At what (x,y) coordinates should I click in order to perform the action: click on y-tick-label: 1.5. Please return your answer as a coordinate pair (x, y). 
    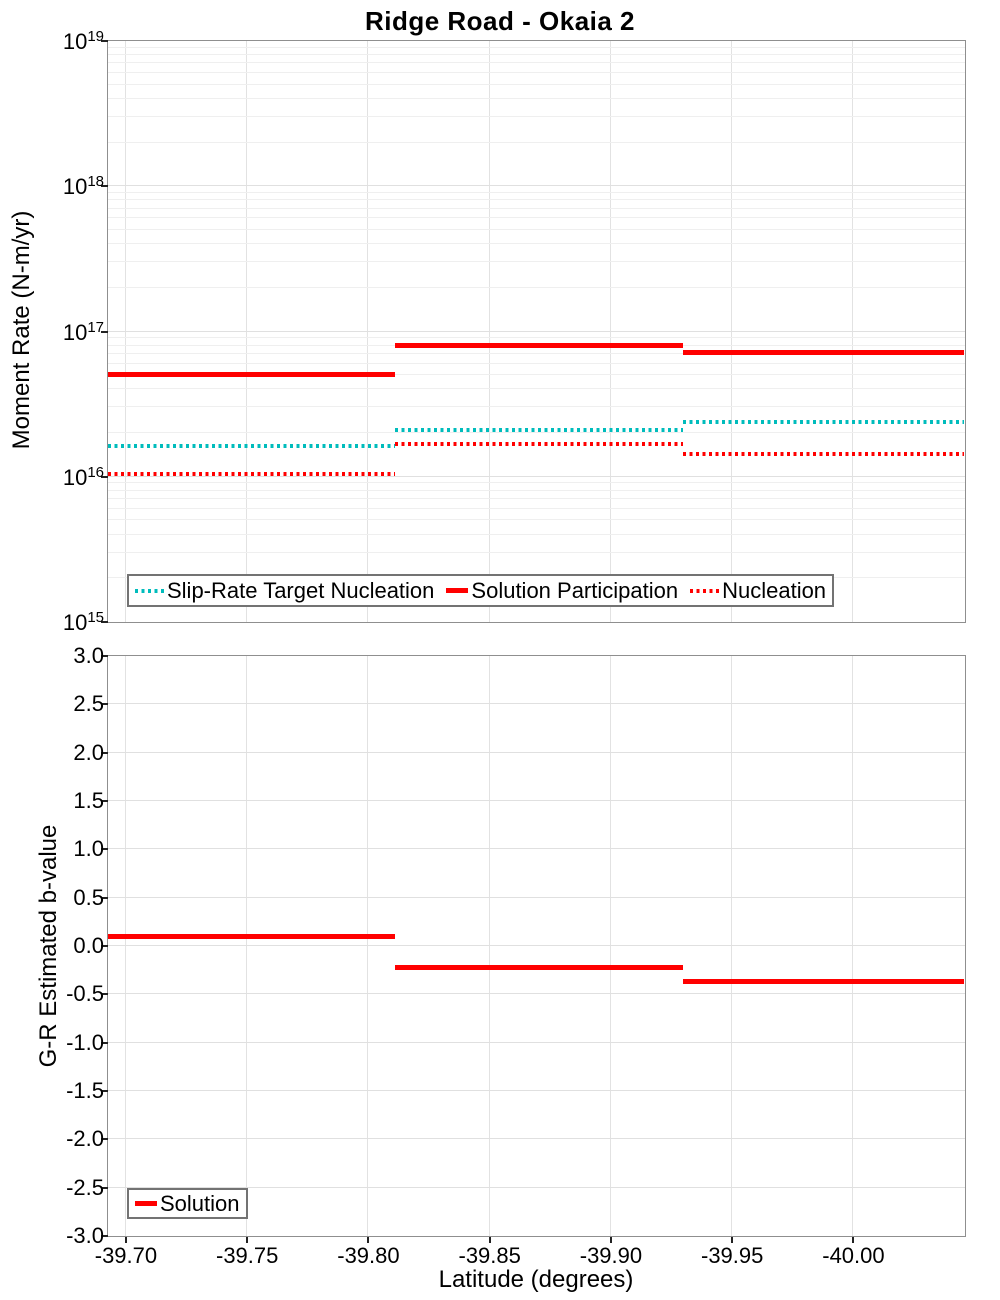
    Looking at the image, I should click on (88, 800).